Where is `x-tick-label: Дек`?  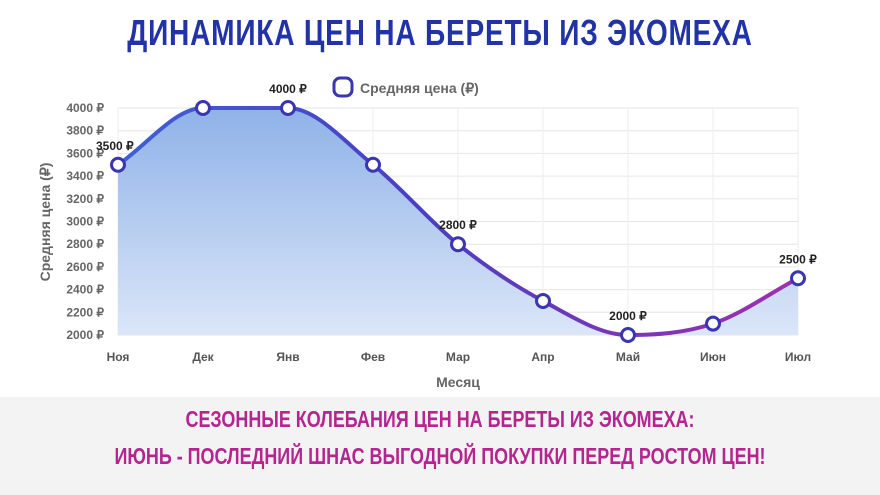 x-tick-label: Дек is located at coordinates (203, 357).